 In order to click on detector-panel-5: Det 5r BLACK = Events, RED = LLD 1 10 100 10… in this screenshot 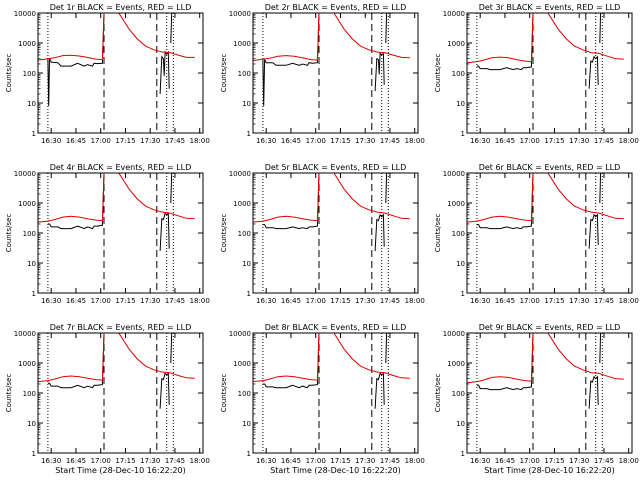, I will do `click(322, 234)`.